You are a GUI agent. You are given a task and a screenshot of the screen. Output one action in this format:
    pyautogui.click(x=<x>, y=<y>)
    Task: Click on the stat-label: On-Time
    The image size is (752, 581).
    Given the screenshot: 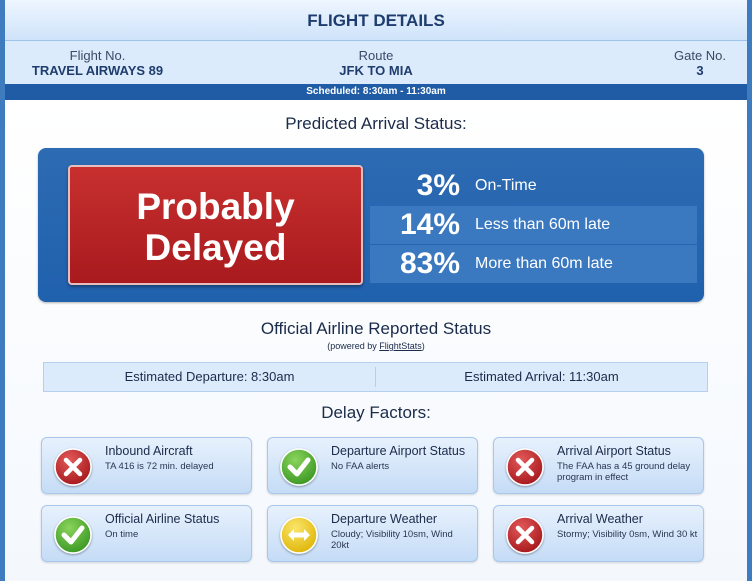 What is the action you would take?
    pyautogui.click(x=506, y=185)
    